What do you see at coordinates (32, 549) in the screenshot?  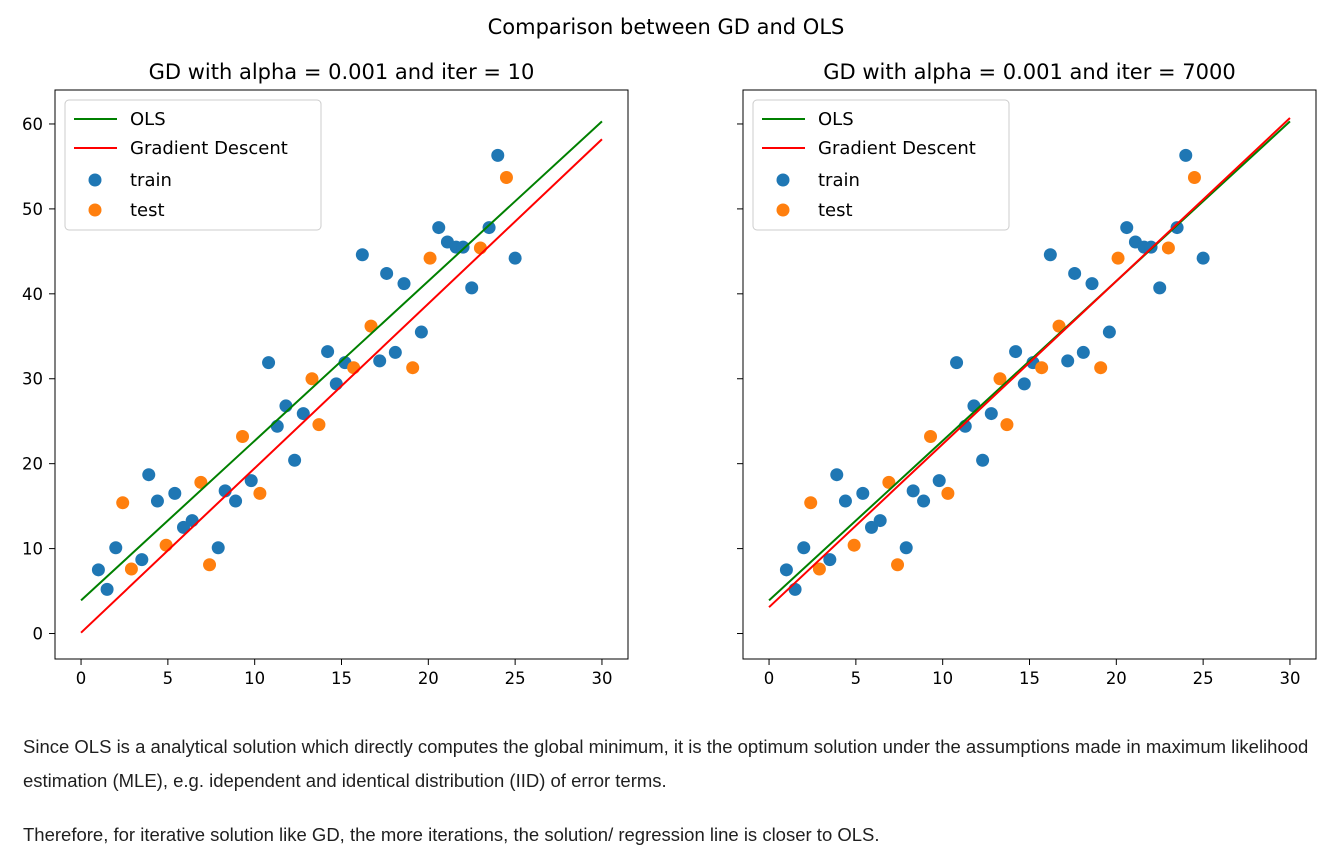 I see `y-tick-label: 10` at bounding box center [32, 549].